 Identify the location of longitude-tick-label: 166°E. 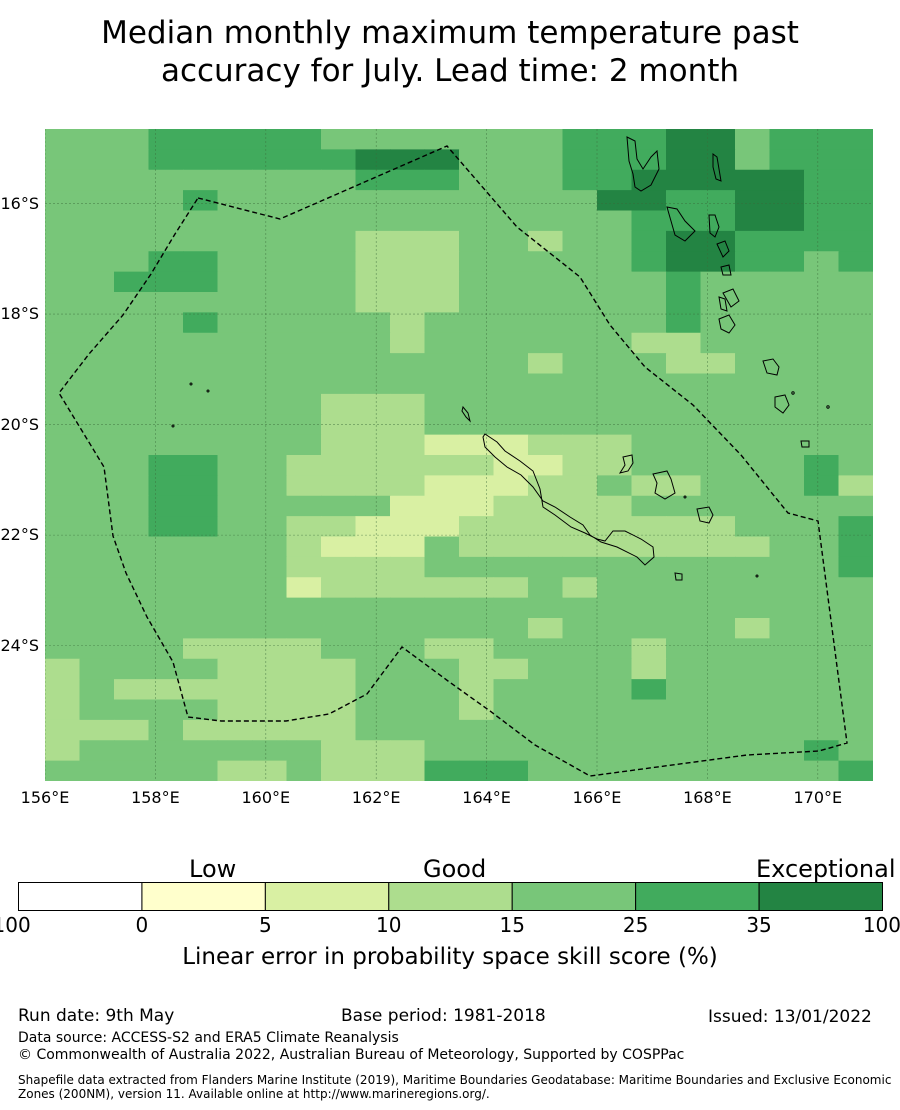
(597, 797).